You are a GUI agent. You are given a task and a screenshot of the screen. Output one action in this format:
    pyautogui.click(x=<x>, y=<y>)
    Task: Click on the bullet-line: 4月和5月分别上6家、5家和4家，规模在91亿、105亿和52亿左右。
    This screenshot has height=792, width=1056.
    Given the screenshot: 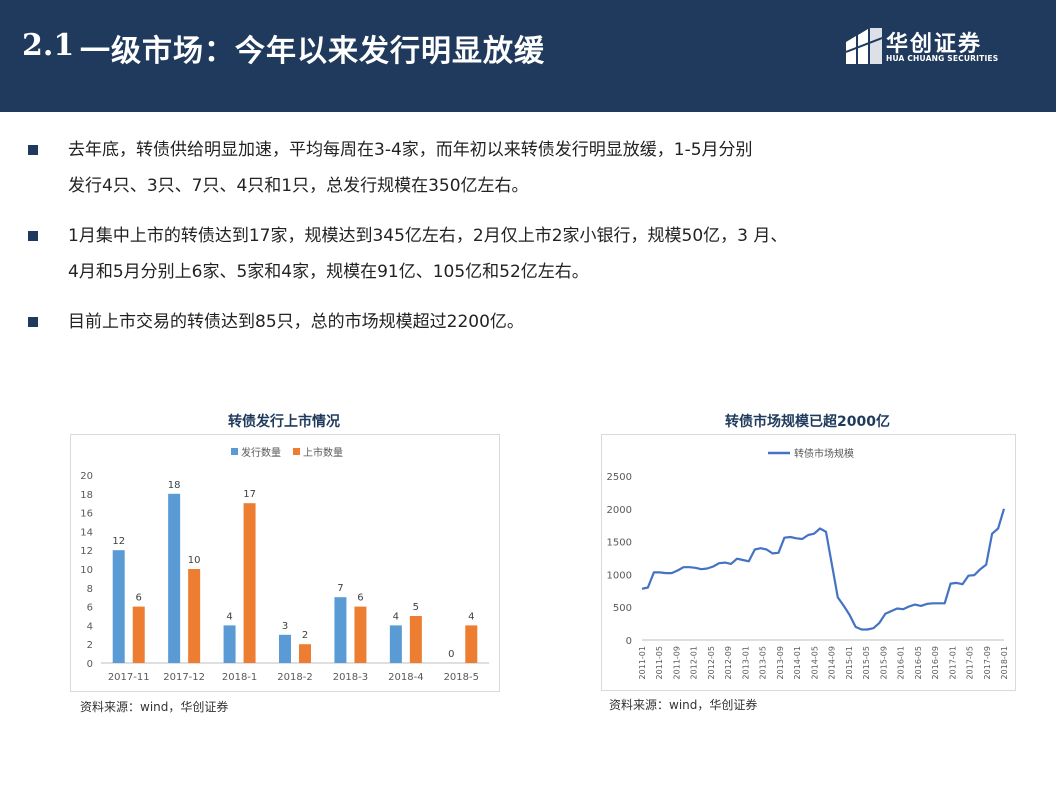 What is the action you would take?
    pyautogui.click(x=328, y=272)
    